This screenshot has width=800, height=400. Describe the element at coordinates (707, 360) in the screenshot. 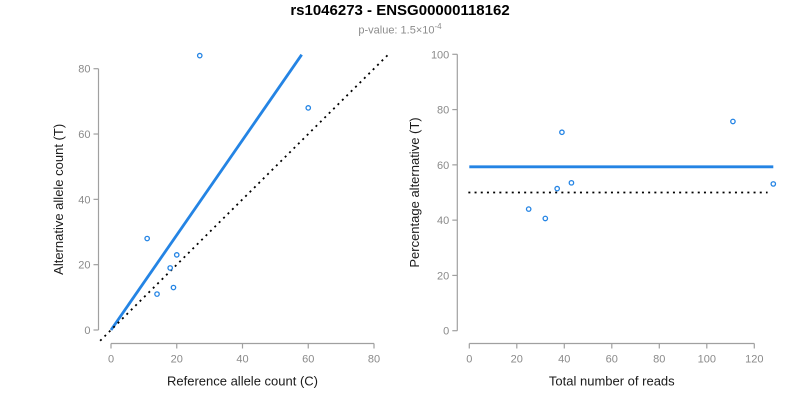

I see `x-tick-label: 100` at that location.